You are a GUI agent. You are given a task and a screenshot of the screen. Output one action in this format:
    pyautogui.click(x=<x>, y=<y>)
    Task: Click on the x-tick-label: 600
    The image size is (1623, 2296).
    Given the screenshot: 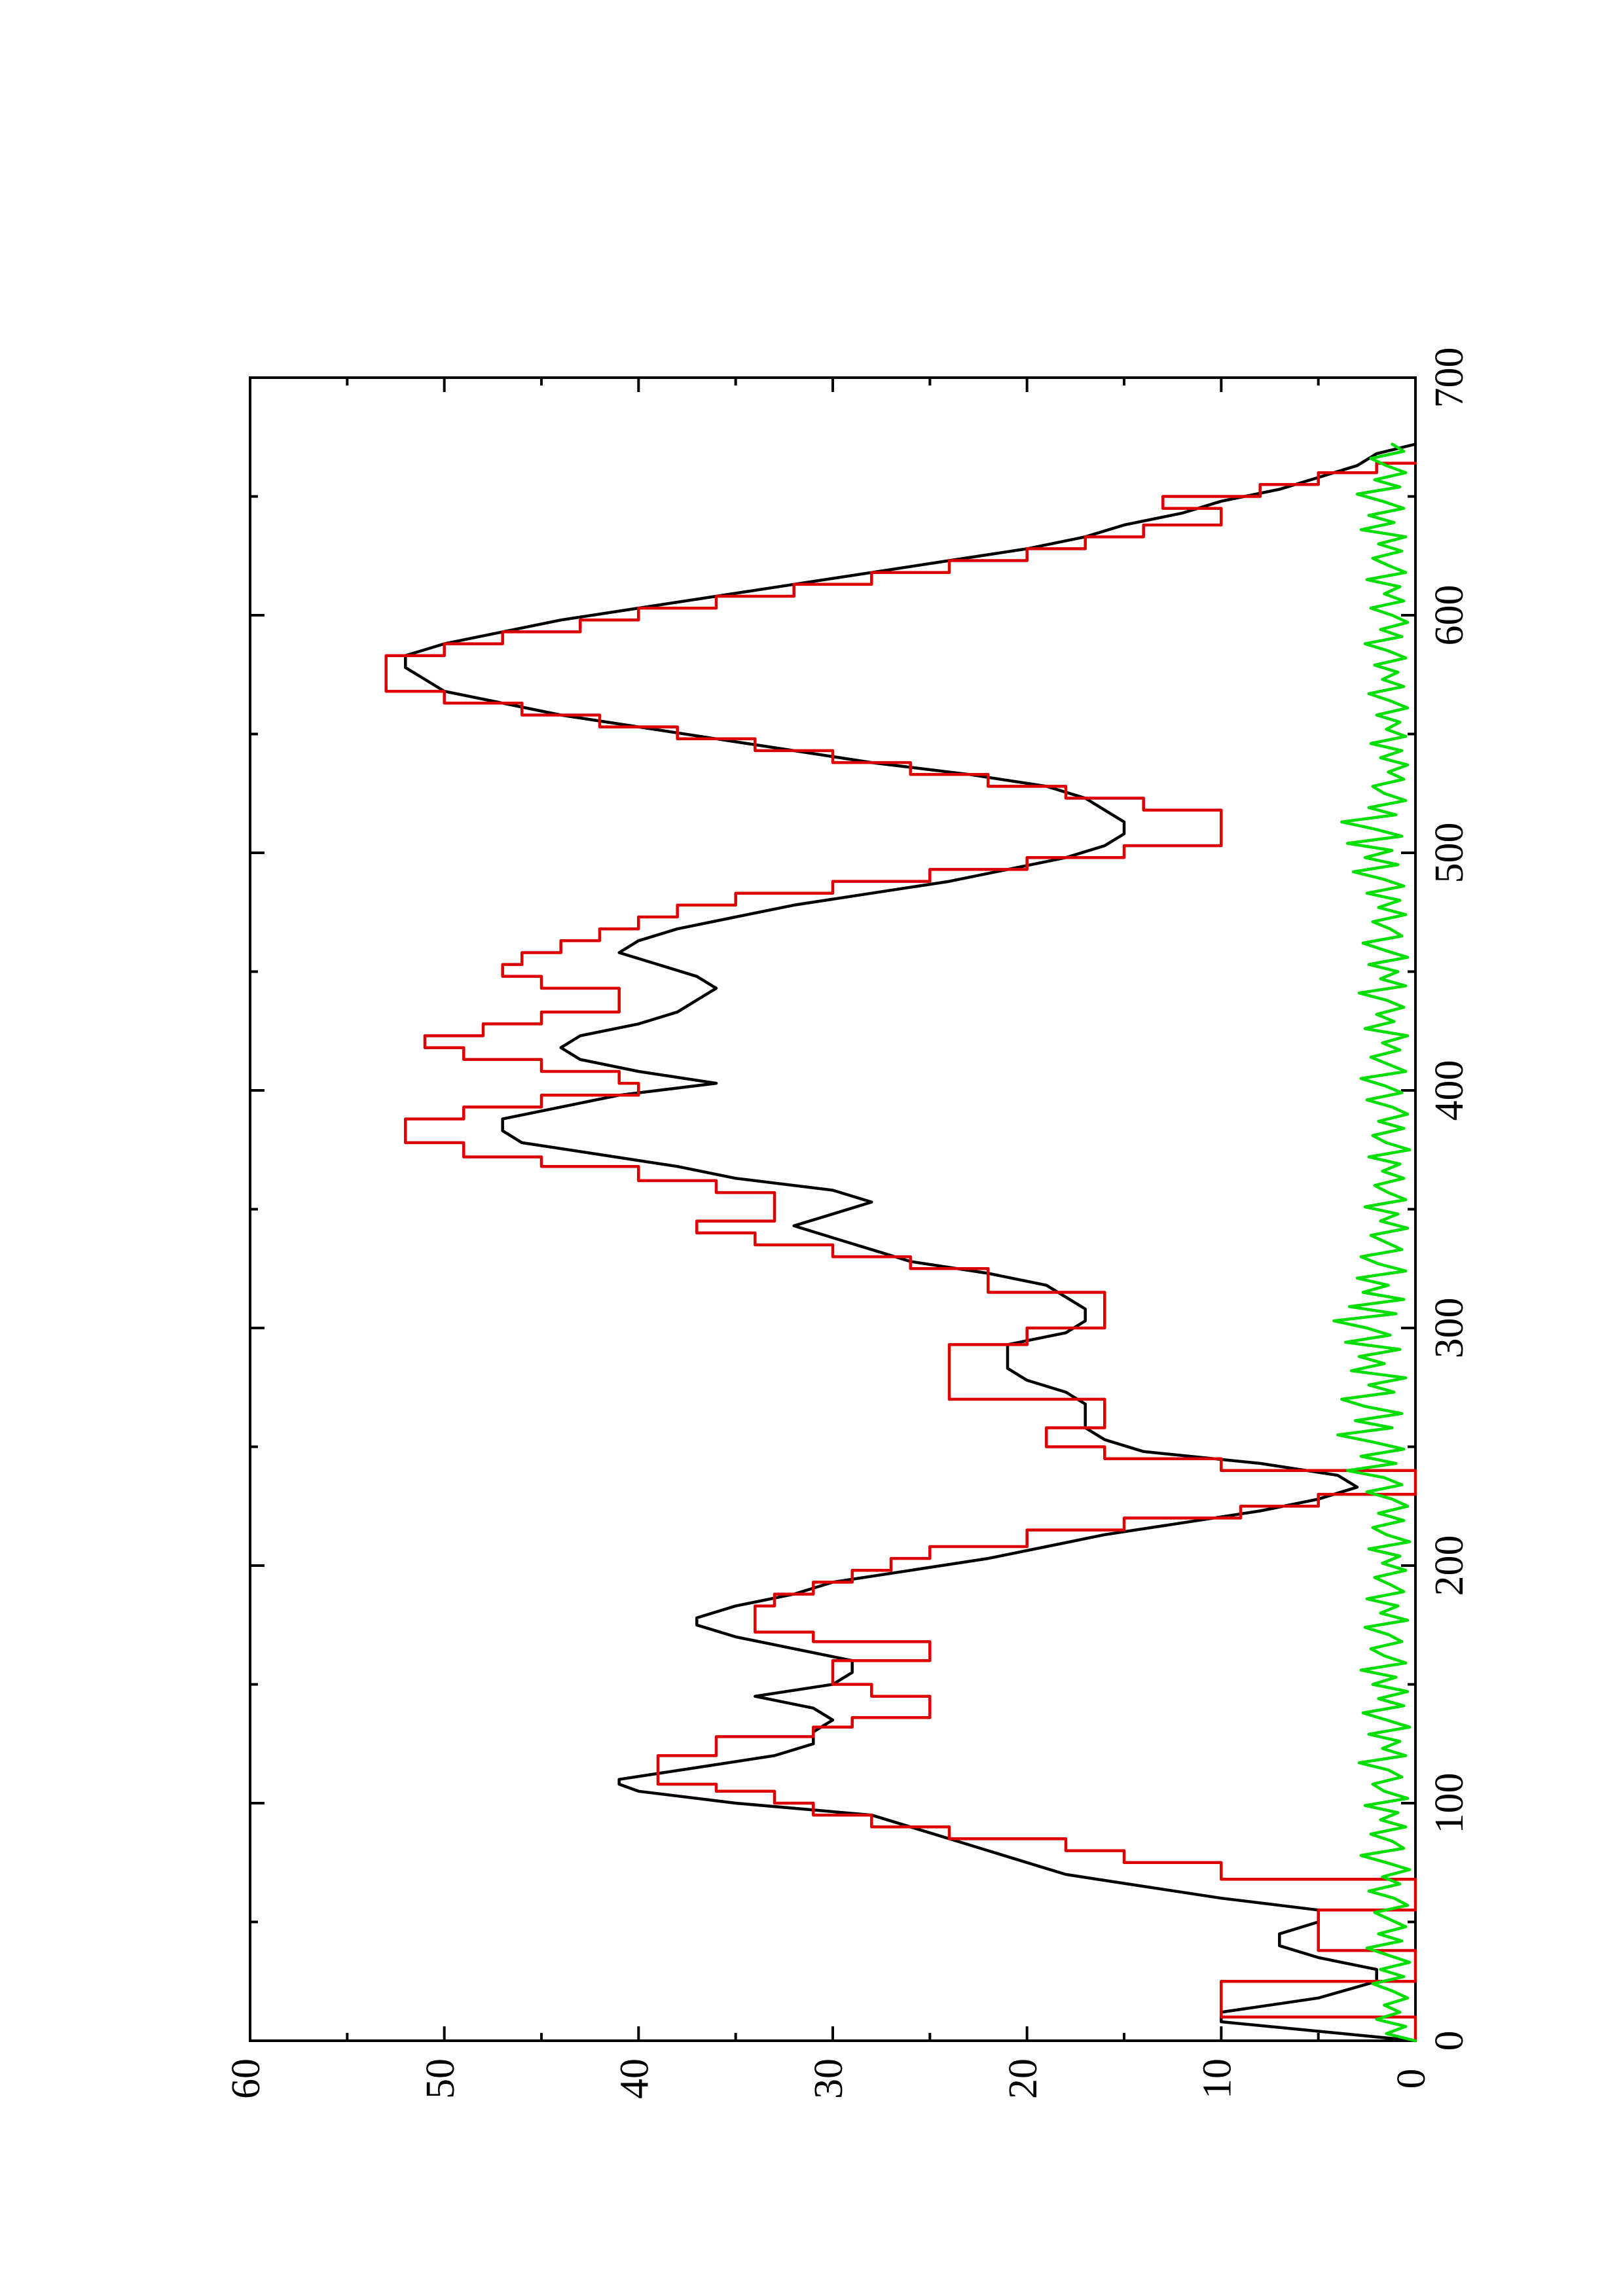 What is the action you would take?
    pyautogui.click(x=1449, y=615)
    